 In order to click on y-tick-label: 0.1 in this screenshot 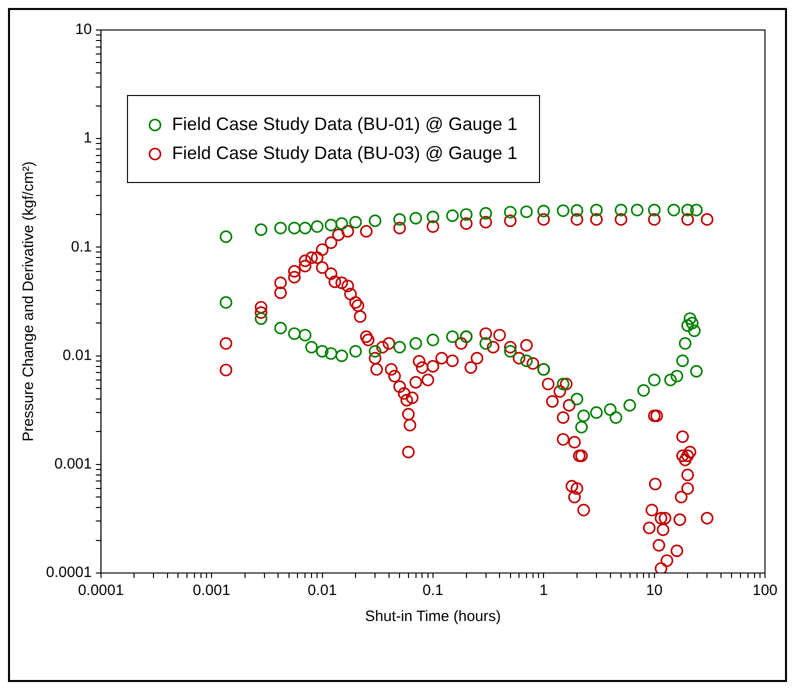, I will do `click(81, 247)`.